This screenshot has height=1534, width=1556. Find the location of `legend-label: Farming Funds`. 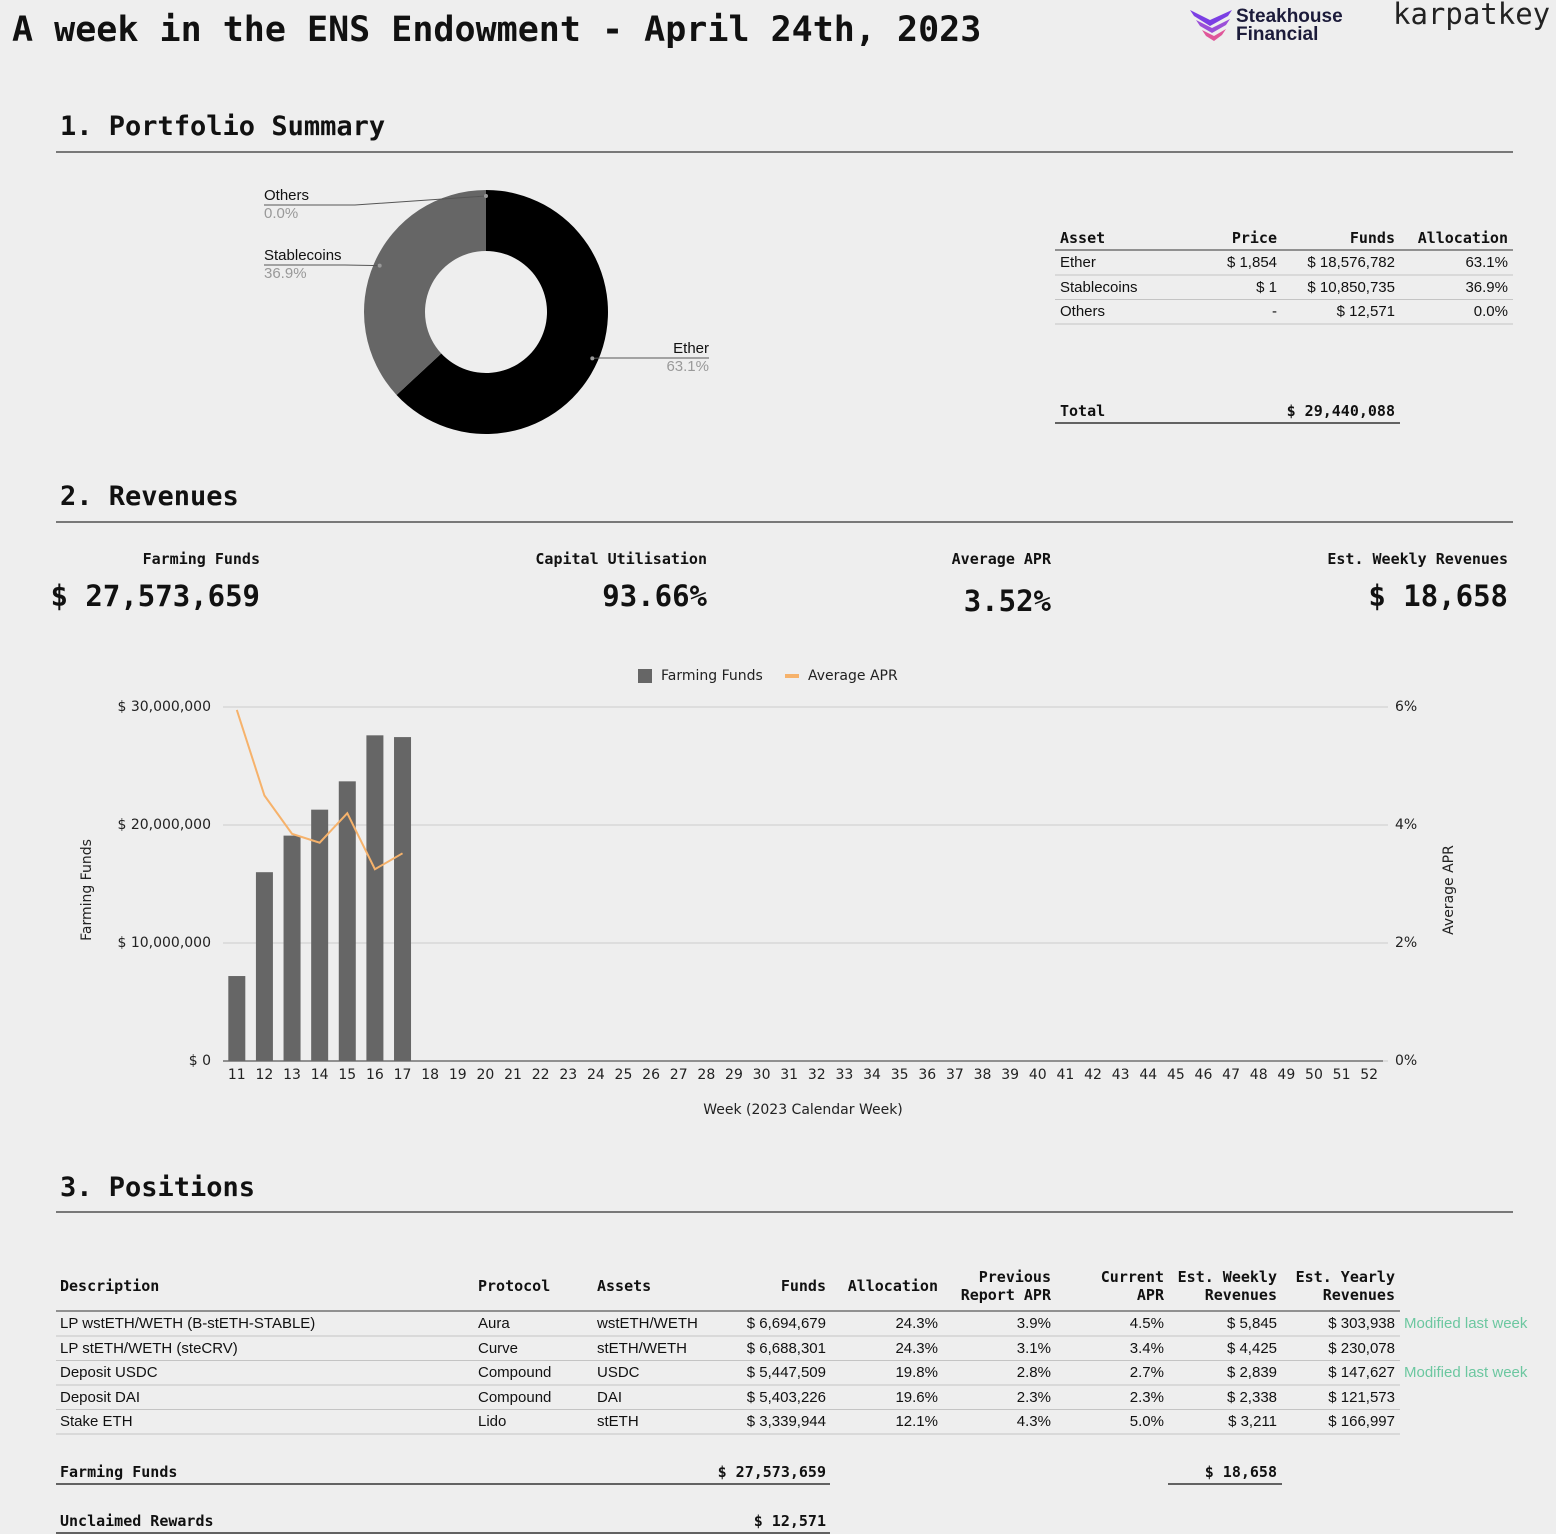

legend-label: Farming Funds is located at coordinates (712, 676).